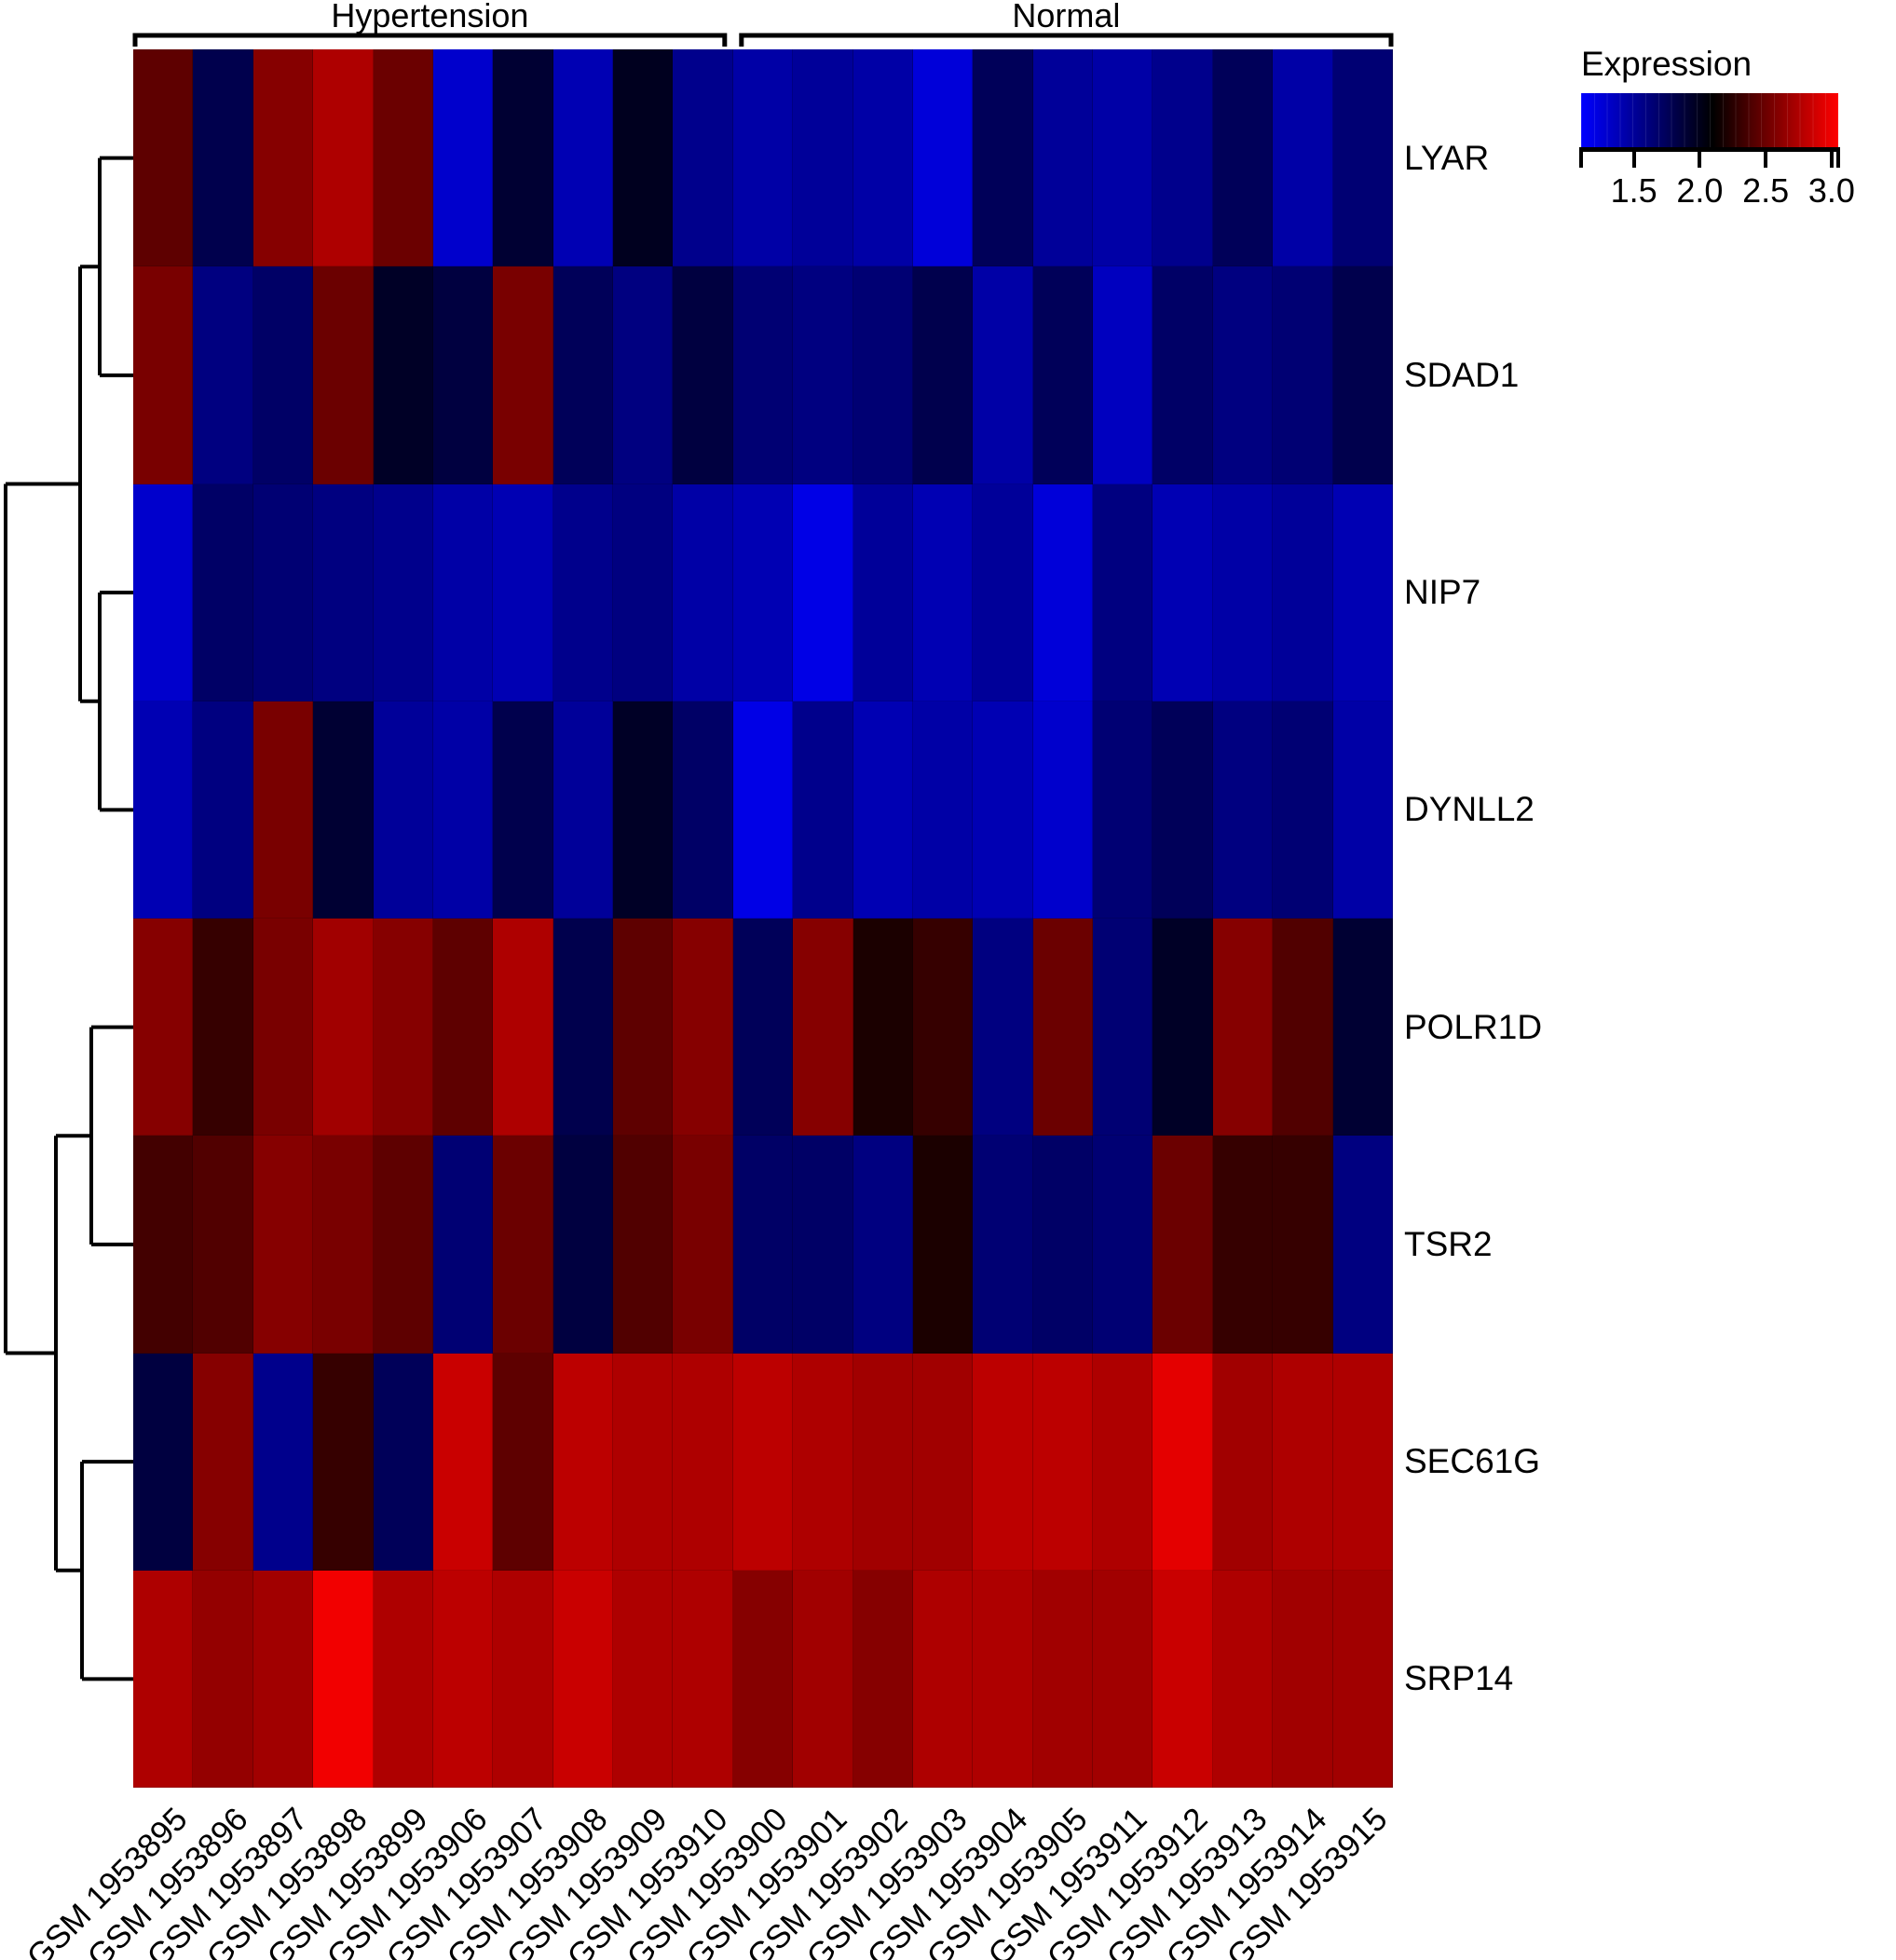 The image size is (1896, 1960). What do you see at coordinates (1447, 157) in the screenshot?
I see `row-label: LYAR` at bounding box center [1447, 157].